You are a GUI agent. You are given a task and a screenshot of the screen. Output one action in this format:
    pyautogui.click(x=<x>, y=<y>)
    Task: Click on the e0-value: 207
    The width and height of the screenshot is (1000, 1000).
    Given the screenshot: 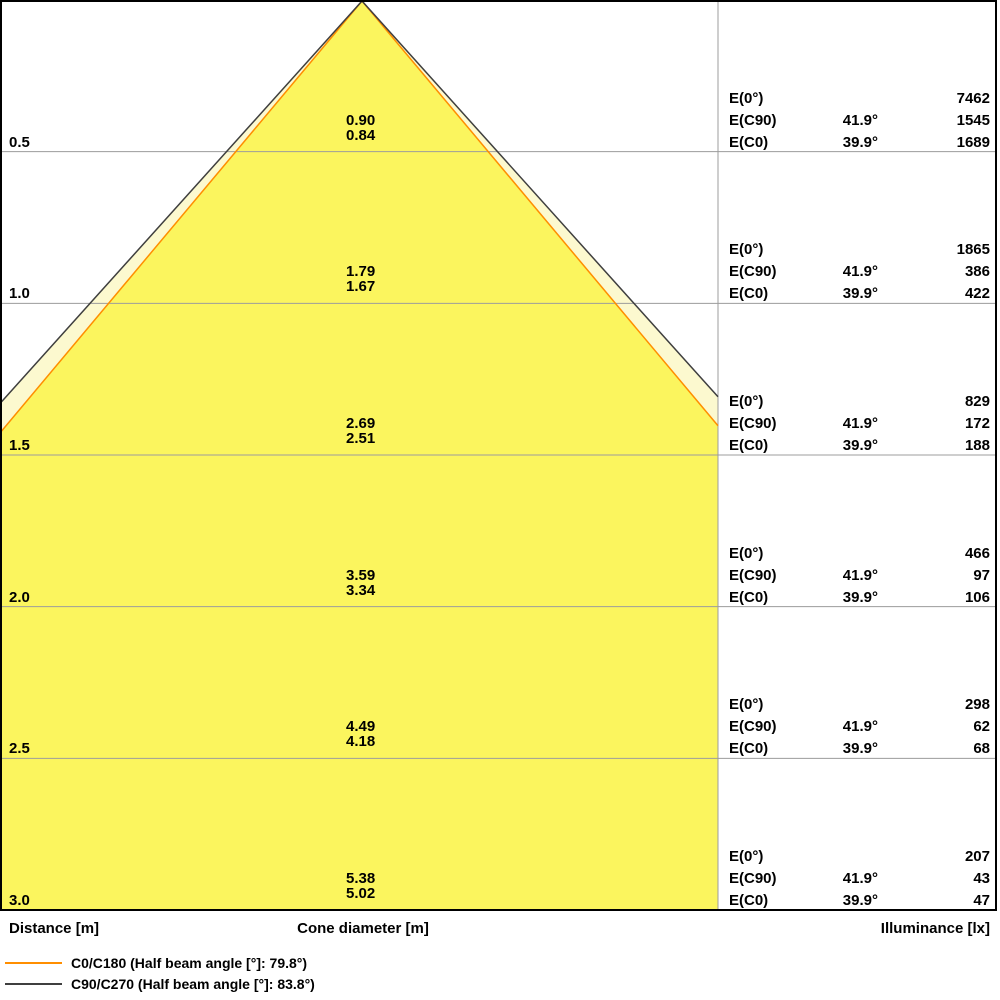 What is the action you would take?
    pyautogui.click(x=977, y=856)
    